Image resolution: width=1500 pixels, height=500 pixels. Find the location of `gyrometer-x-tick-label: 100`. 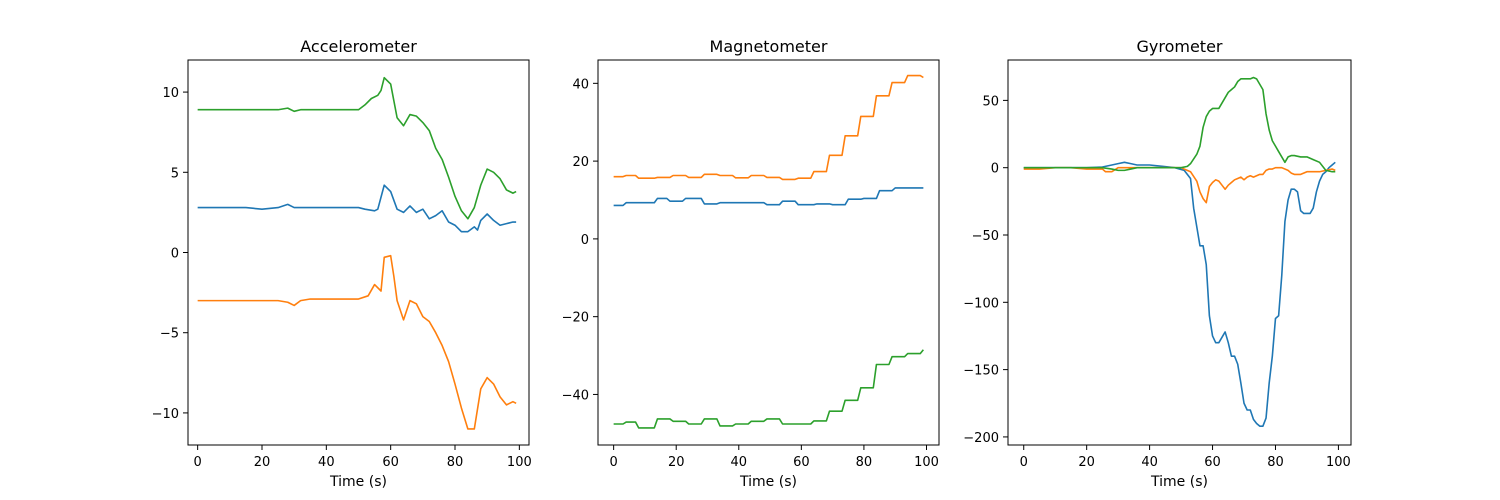

gyrometer-x-tick-label: 100 is located at coordinates (1338, 462).